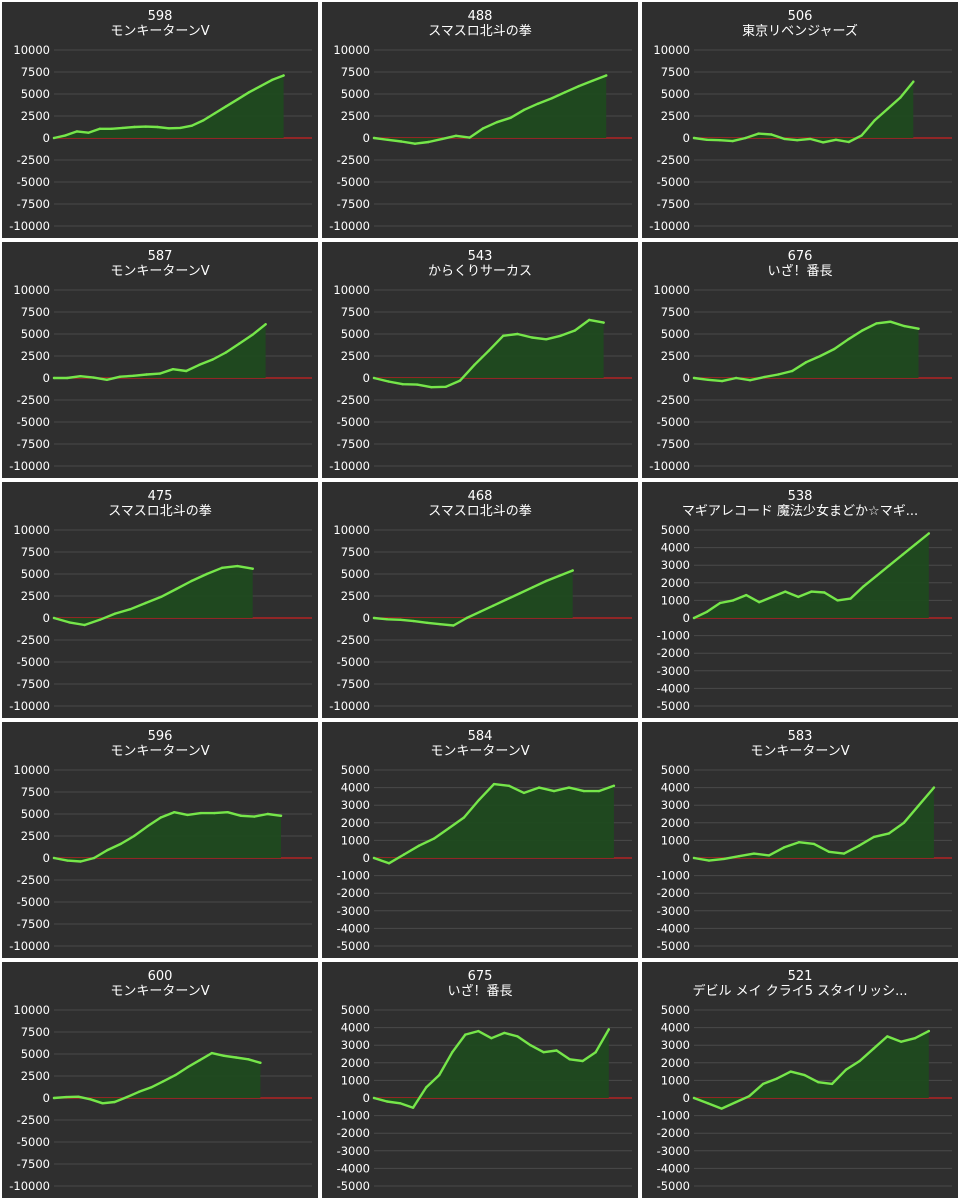 The height and width of the screenshot is (1200, 960). Describe the element at coordinates (479, 271) in the screenshot. I see `chart-title: からくりサーカス` at that location.